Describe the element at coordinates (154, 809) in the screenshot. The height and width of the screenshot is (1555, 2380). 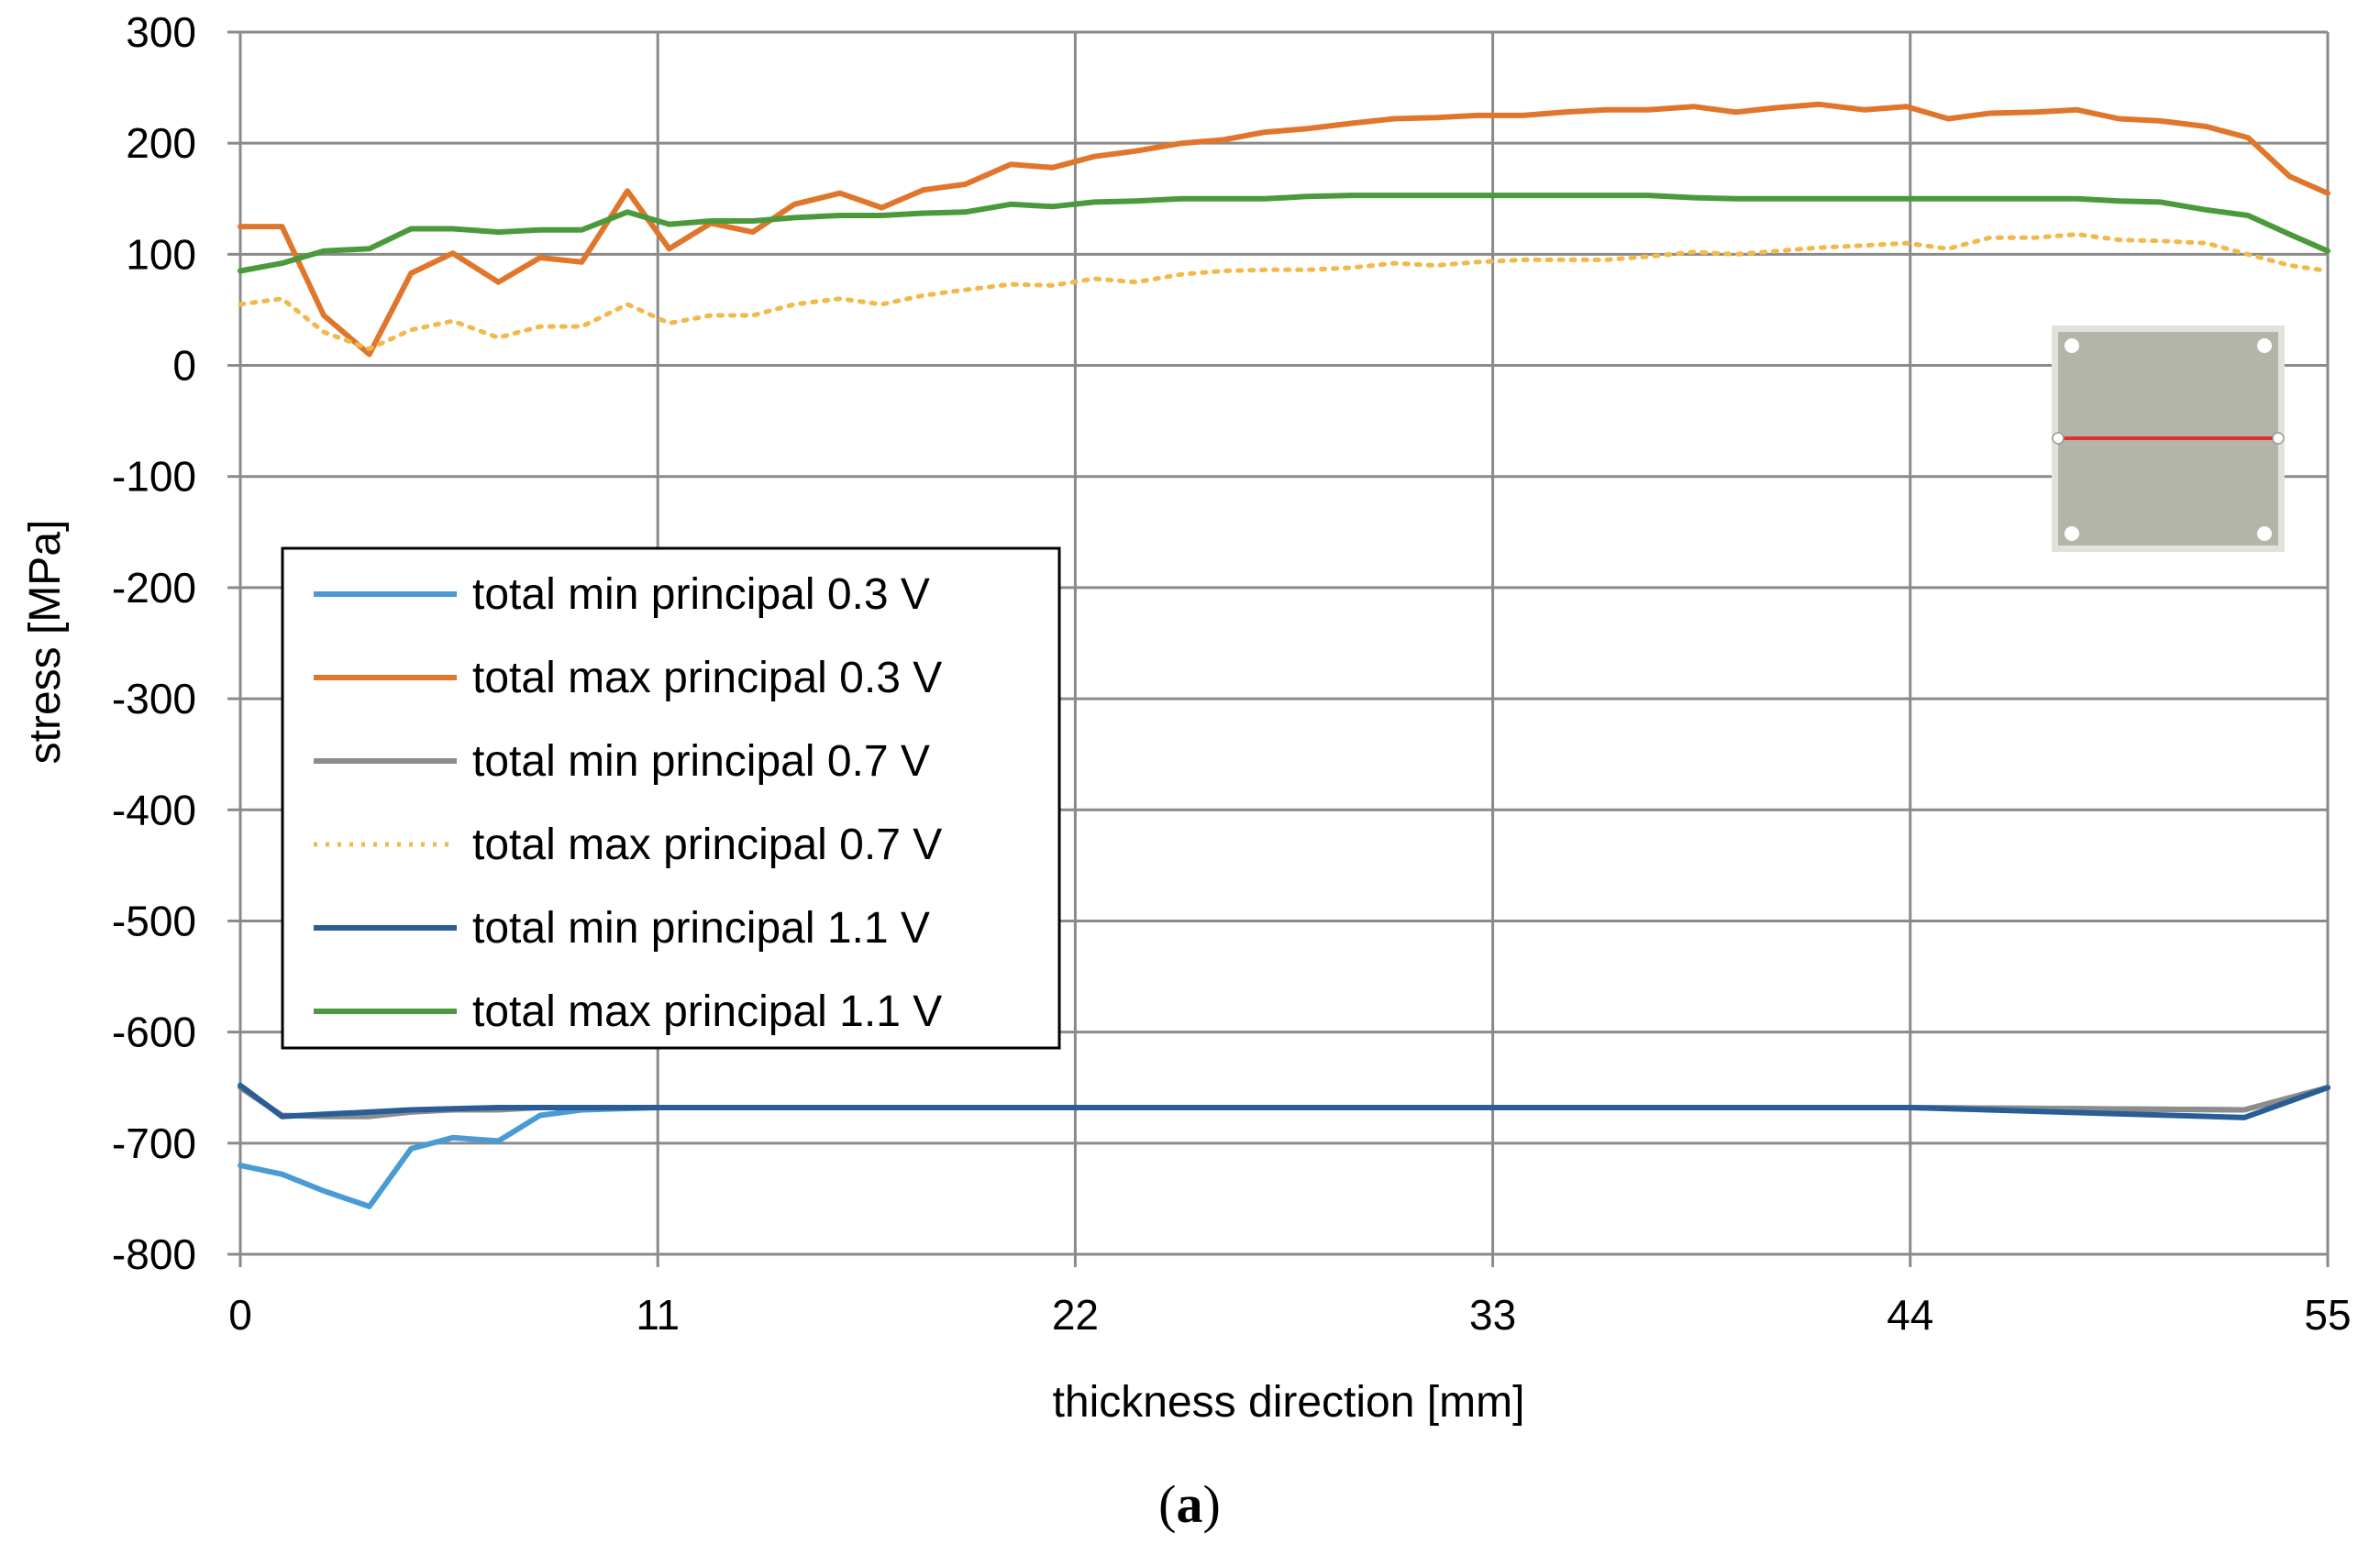
I see `ytick-label-7: -400` at that location.